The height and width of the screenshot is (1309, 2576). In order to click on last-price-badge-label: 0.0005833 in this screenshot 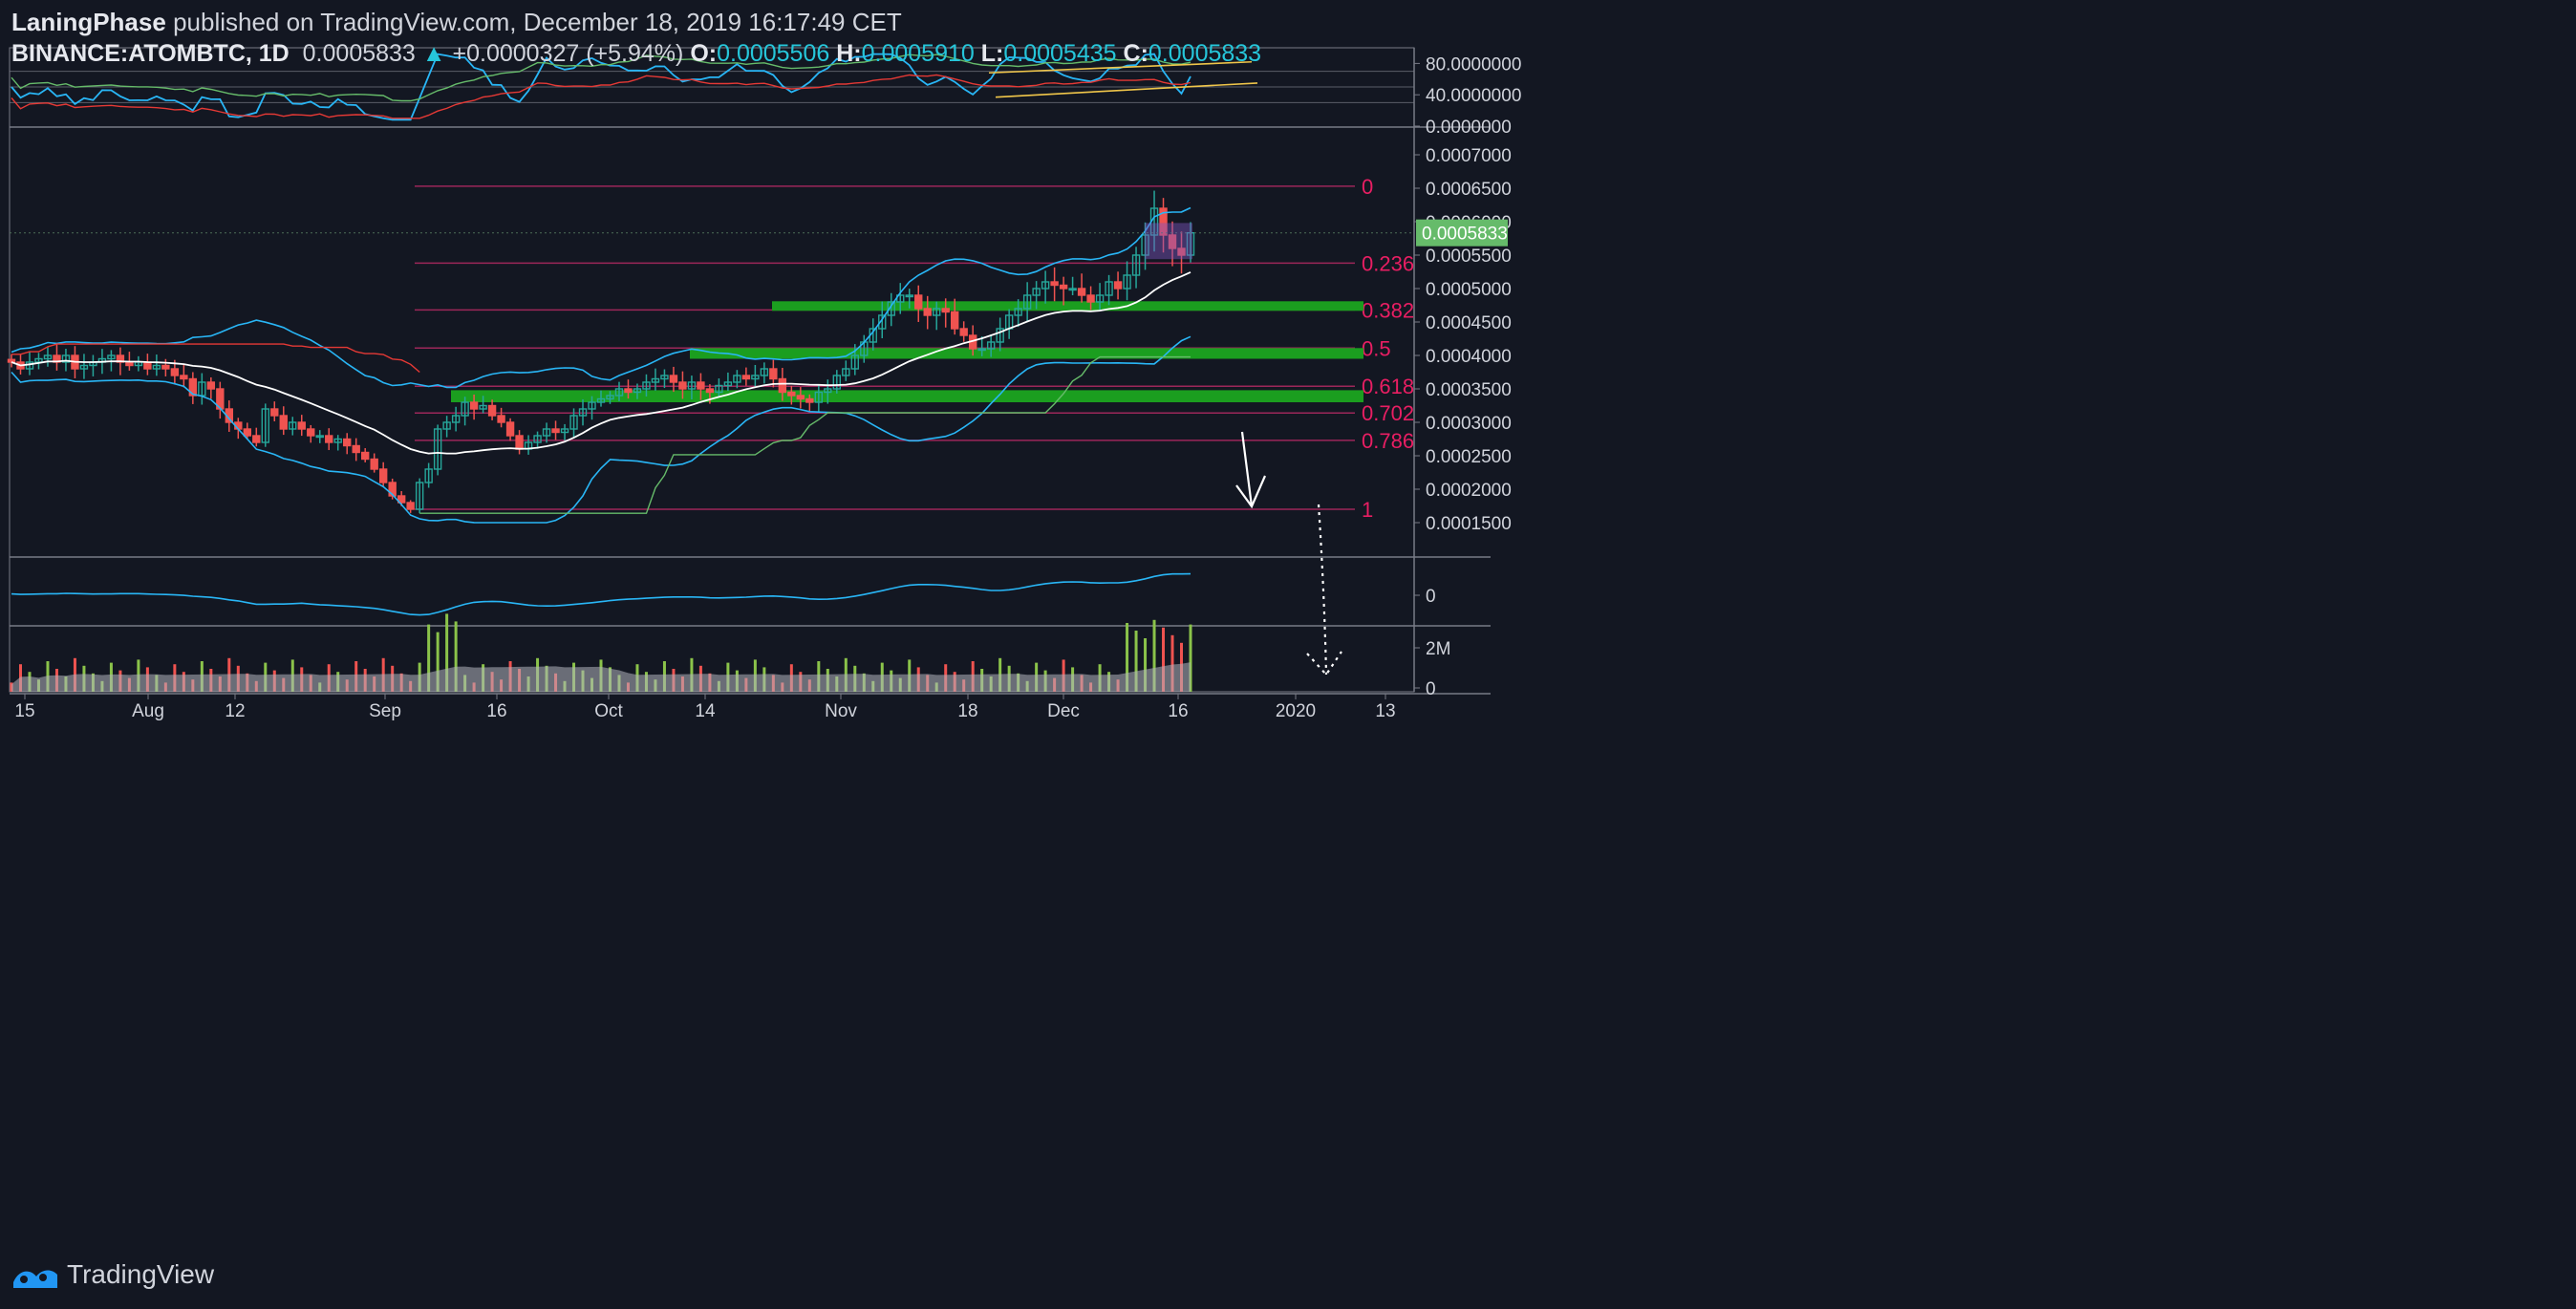, I will do `click(1465, 235)`.